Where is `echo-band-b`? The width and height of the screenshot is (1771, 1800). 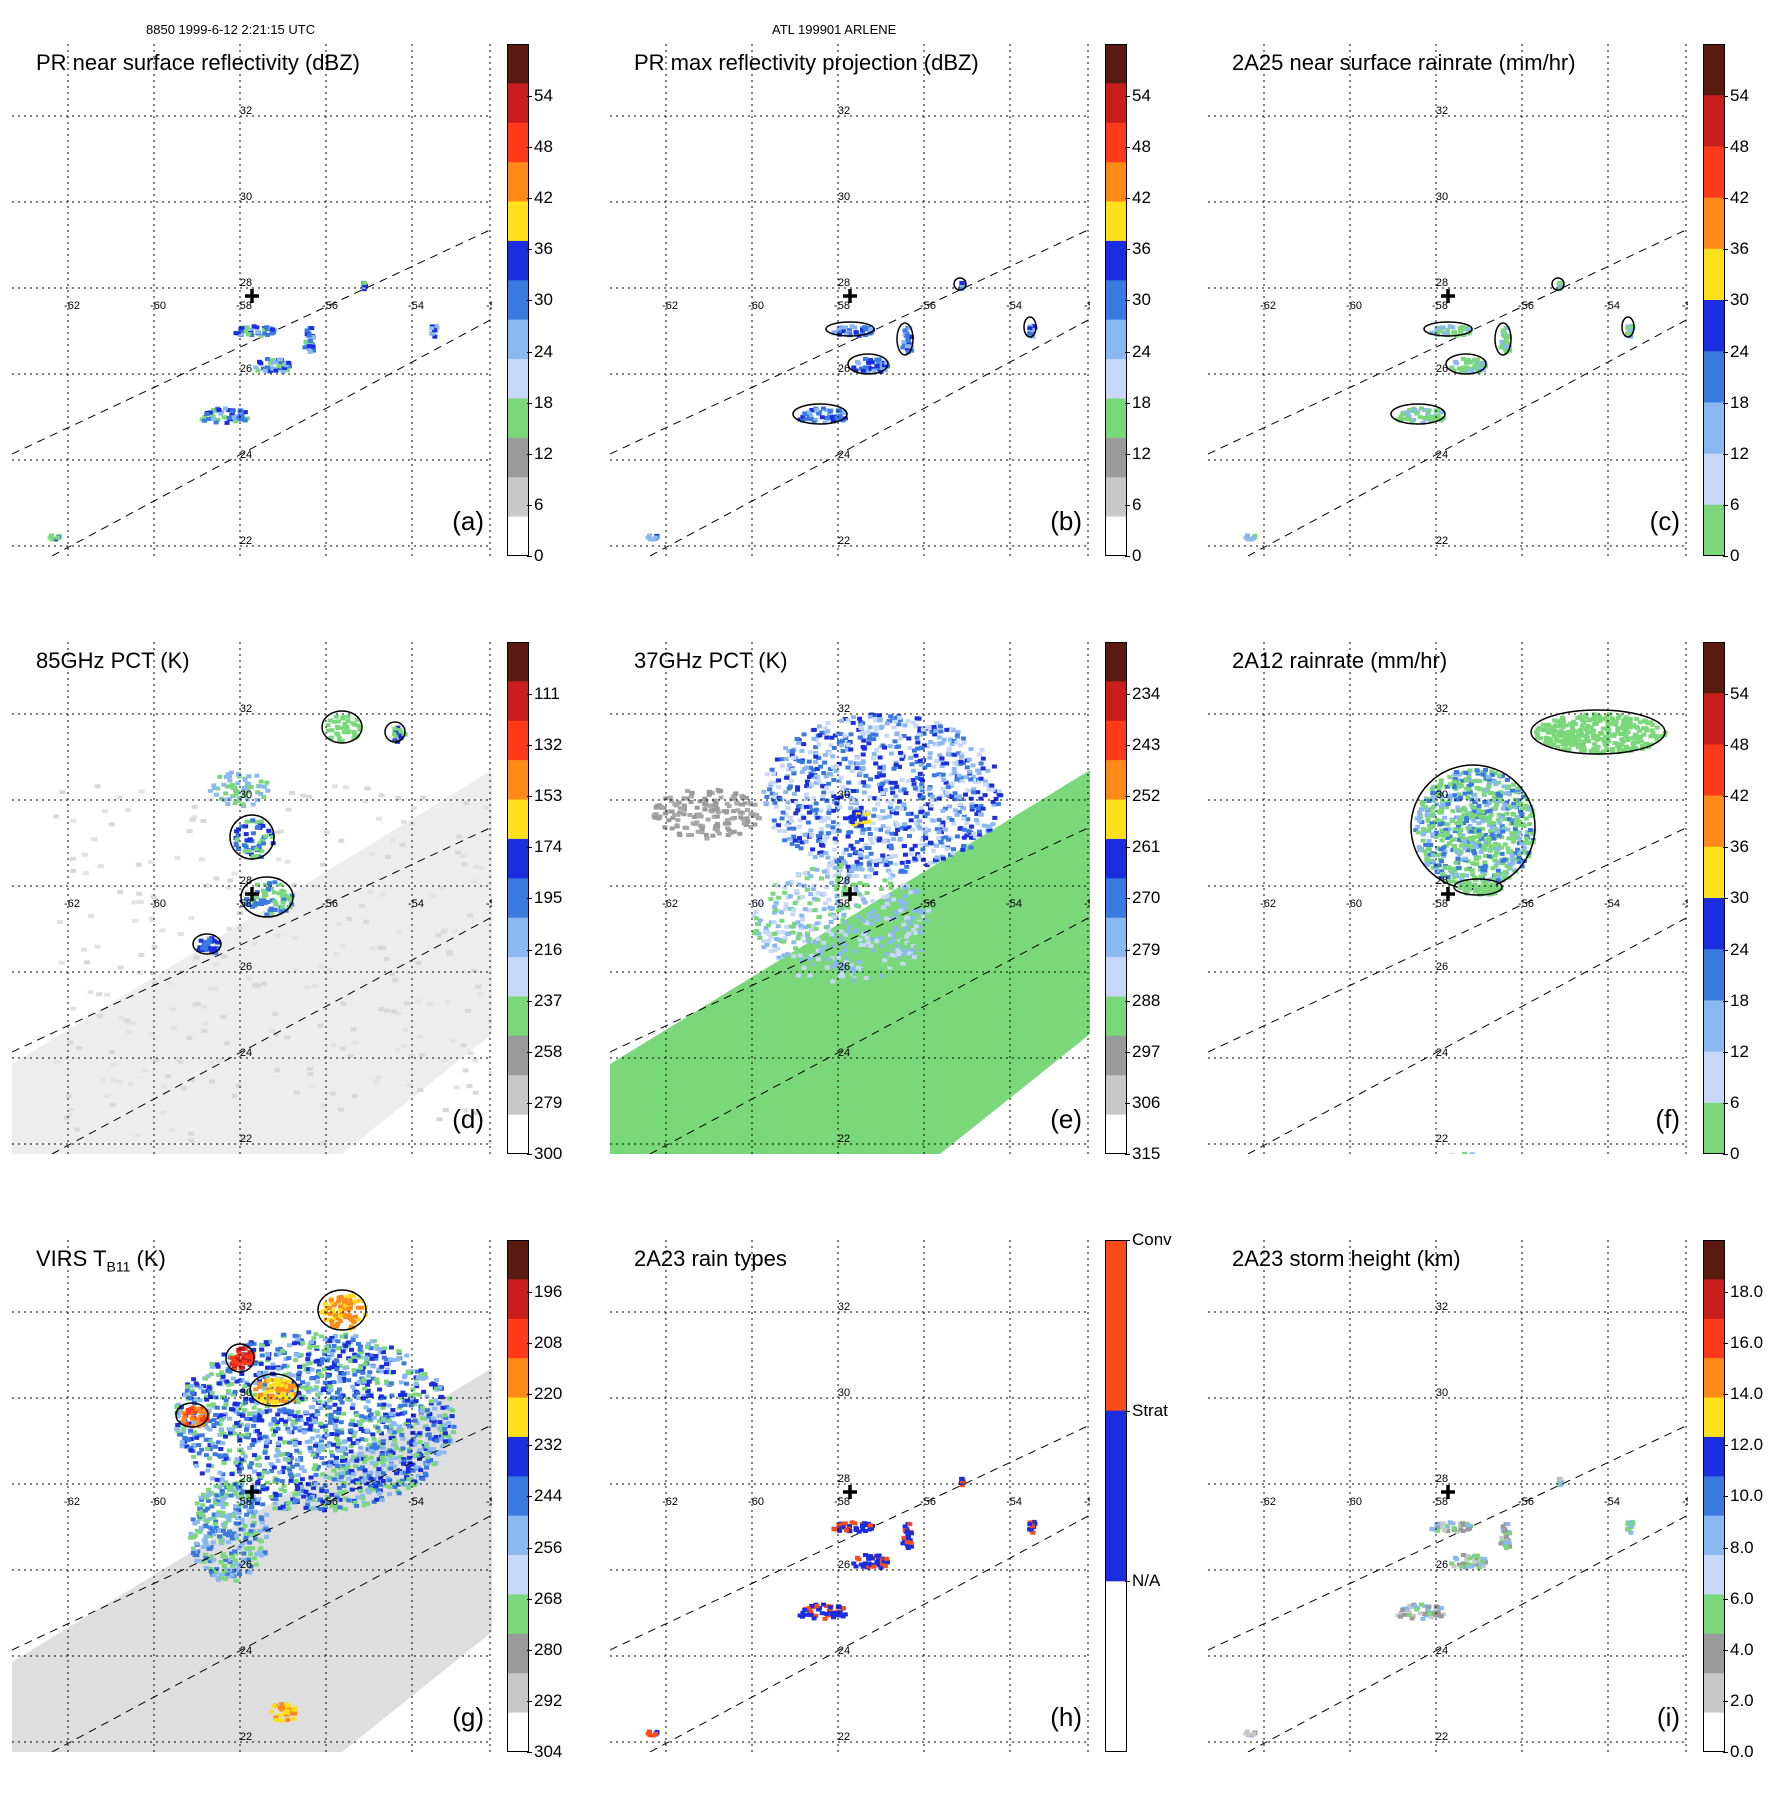 echo-band-b is located at coordinates (869, 364).